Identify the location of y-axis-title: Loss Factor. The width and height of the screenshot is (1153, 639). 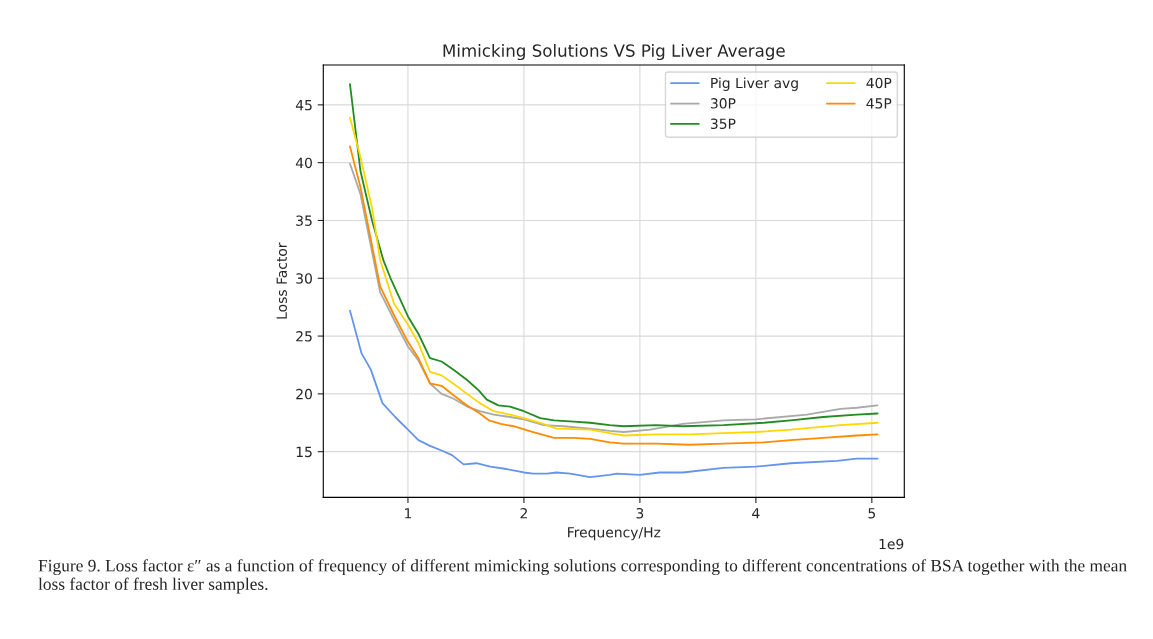
(281, 280).